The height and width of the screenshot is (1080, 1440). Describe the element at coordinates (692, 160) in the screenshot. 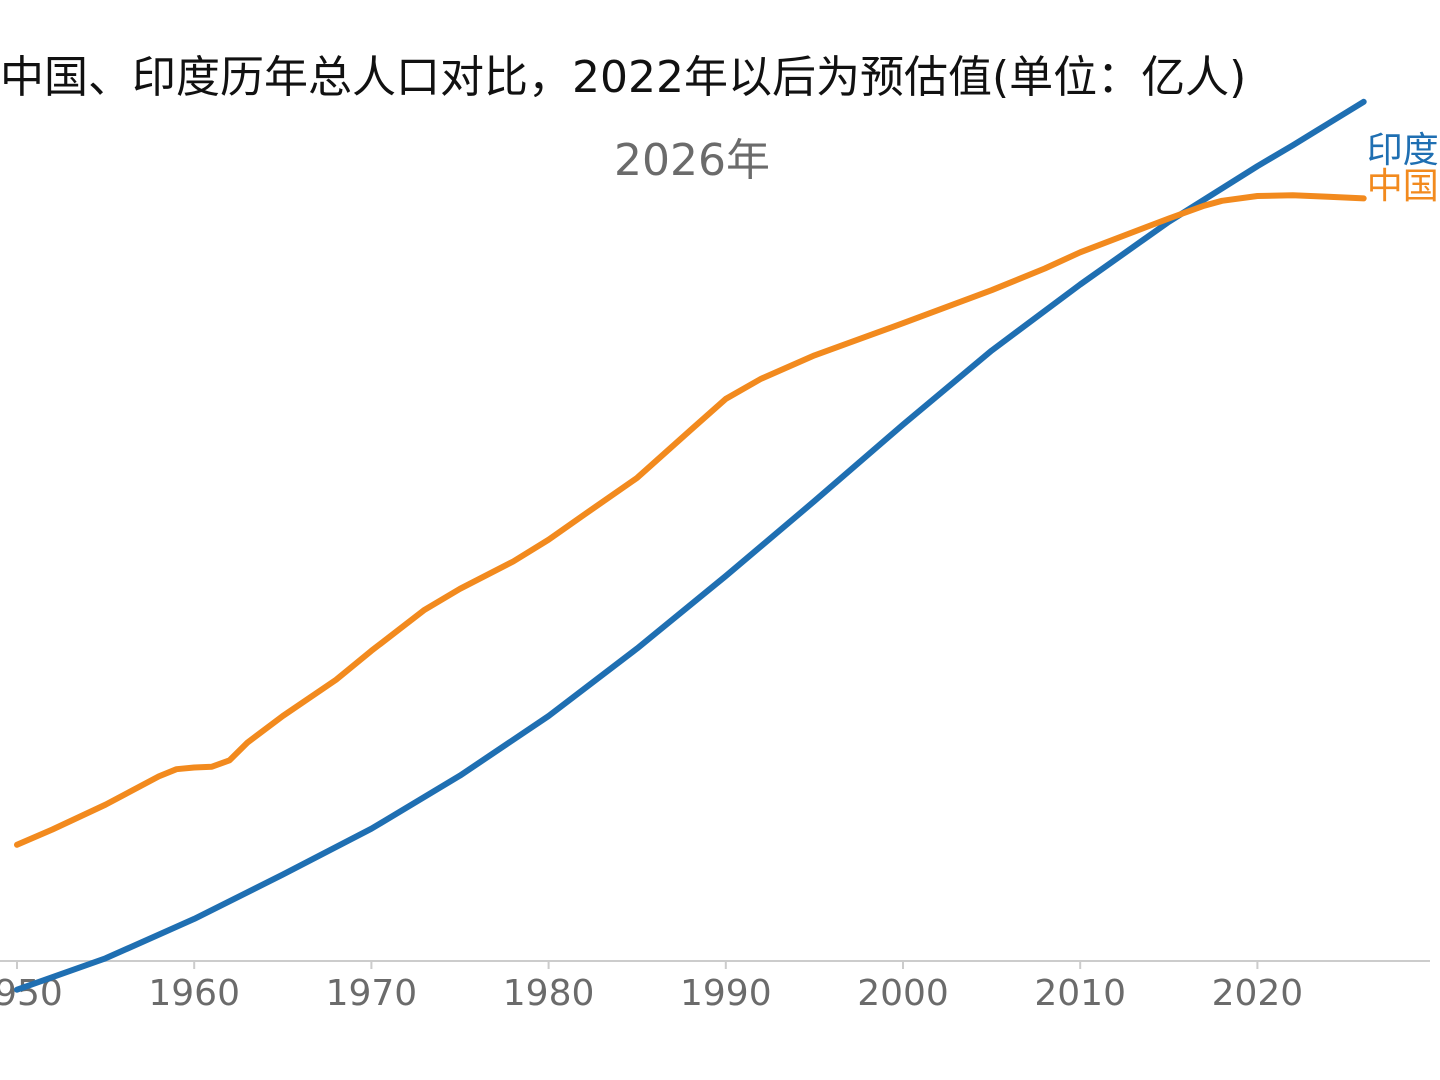

I see `current-year-label: 2026年` at that location.